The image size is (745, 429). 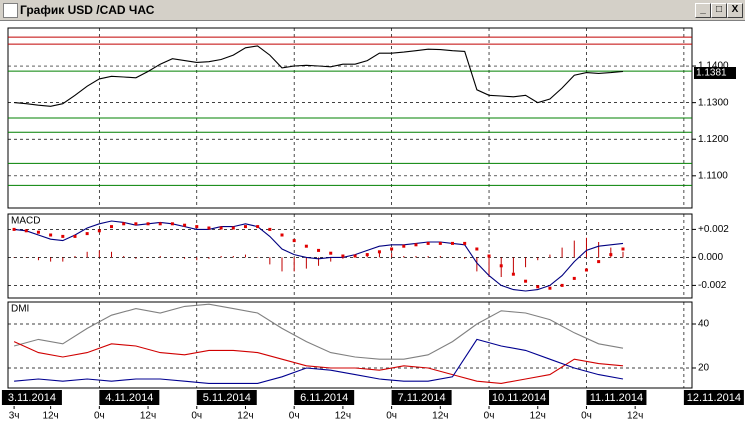 I want to click on date-label: 3.11.2014, so click(x=32, y=398).